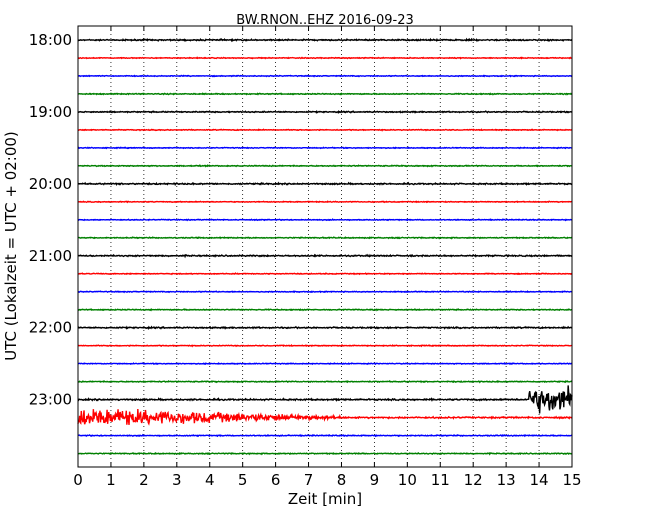 This screenshot has height=520, width=650. I want to click on x-tick-label: 10, so click(407, 480).